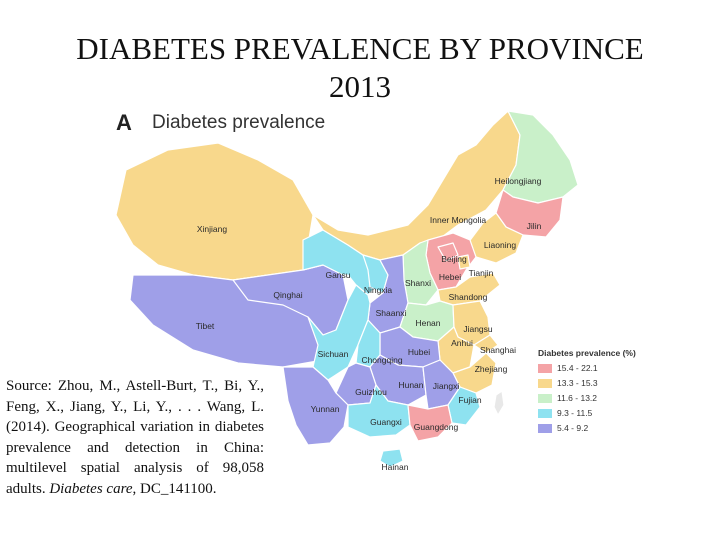  I want to click on province-label-xinjiang: Xinjiang, so click(212, 229).